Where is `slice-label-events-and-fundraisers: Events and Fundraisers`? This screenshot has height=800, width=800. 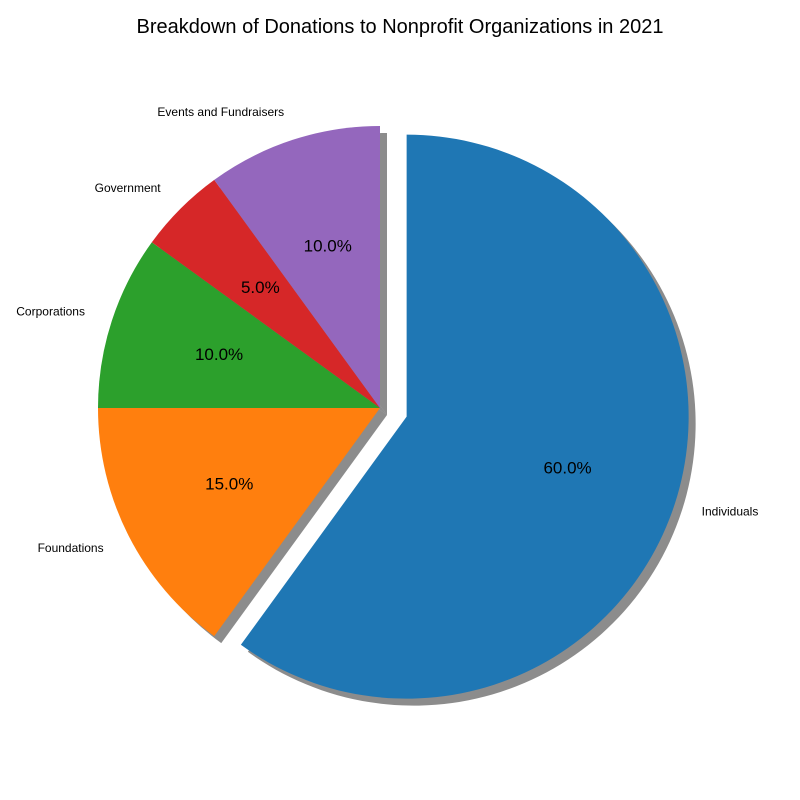
slice-label-events-and-fundraisers: Events and Fundraisers is located at coordinates (220, 112).